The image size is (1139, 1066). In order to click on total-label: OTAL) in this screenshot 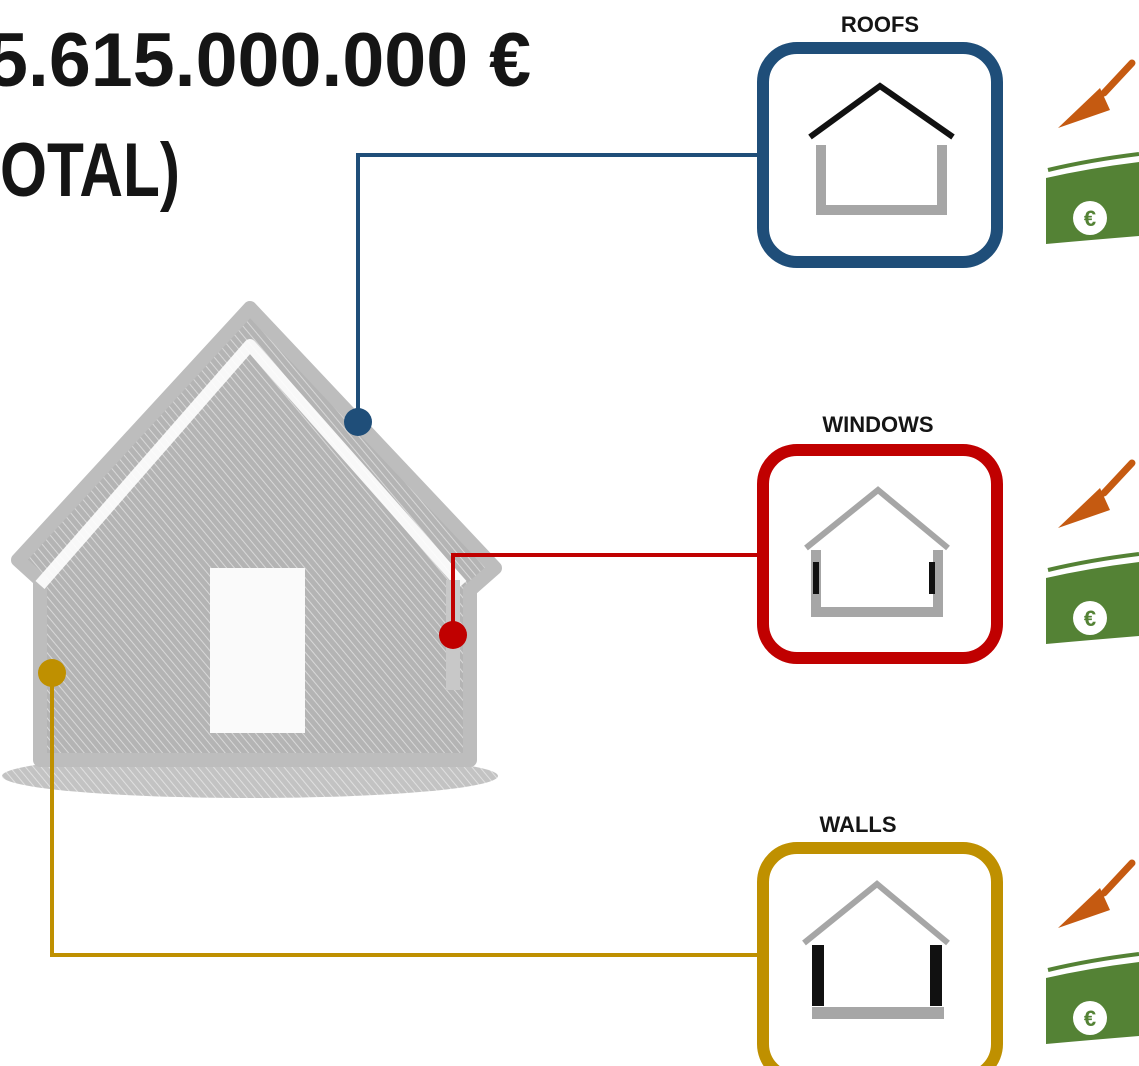, I will do `click(90, 170)`.